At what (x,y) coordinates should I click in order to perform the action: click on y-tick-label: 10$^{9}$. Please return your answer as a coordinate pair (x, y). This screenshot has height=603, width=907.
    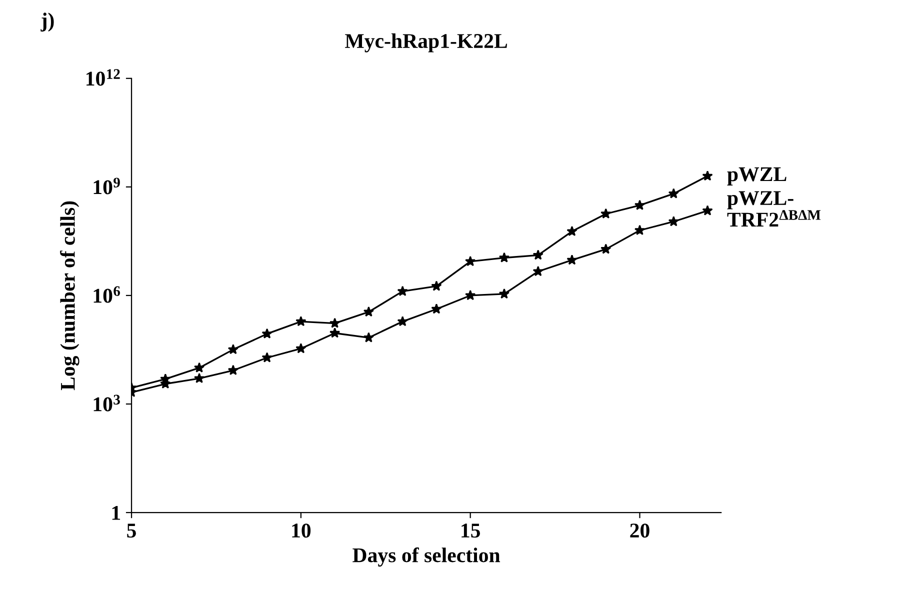
    Looking at the image, I should click on (107, 186).